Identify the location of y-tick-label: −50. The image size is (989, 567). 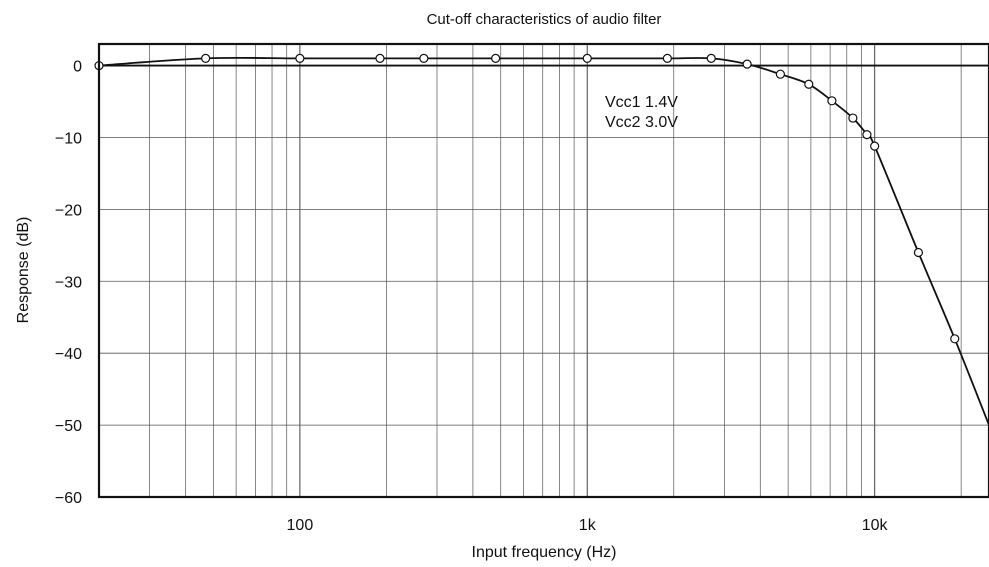
(68, 426).